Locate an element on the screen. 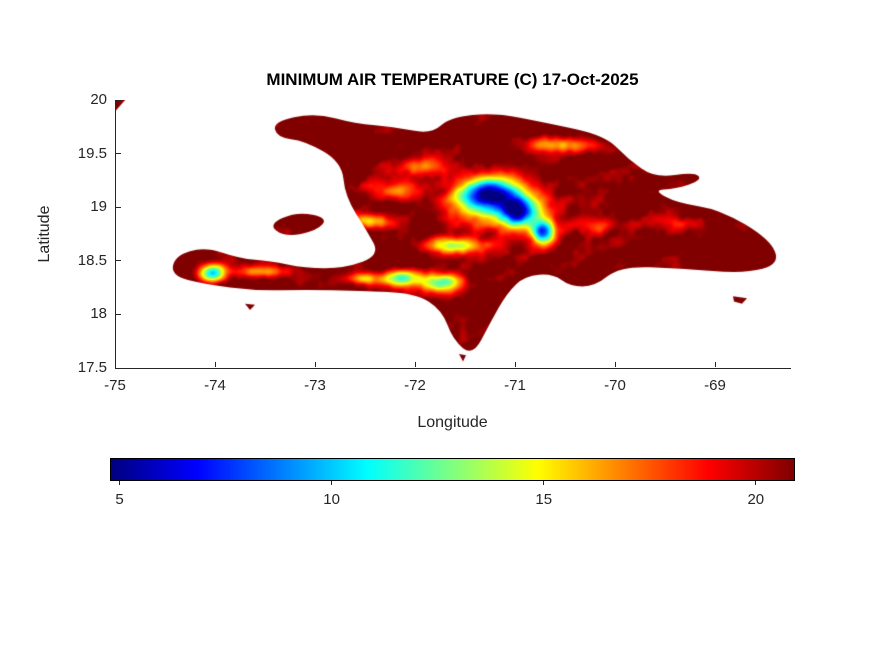 Image resolution: width=875 pixels, height=656 pixels. y-axis-label: Latitude is located at coordinates (44, 234).